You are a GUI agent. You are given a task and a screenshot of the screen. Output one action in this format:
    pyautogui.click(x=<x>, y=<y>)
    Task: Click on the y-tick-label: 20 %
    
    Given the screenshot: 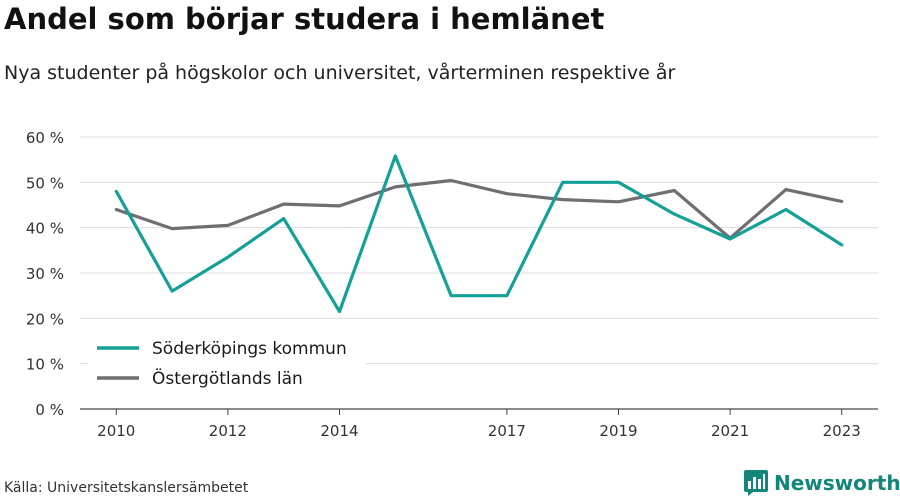 What is the action you would take?
    pyautogui.click(x=45, y=319)
    